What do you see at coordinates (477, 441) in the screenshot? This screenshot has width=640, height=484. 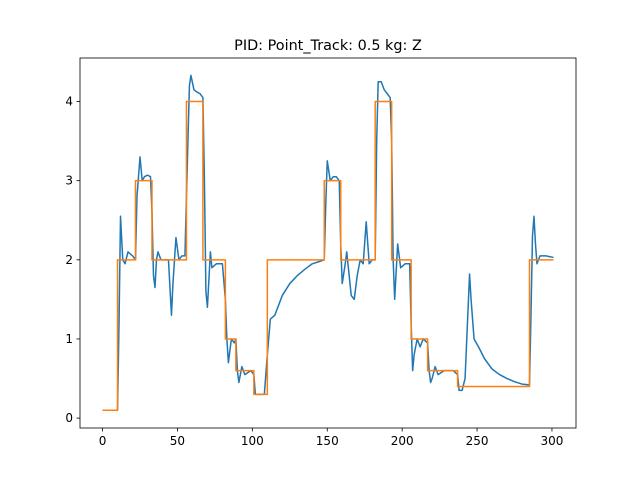 I see `x-tick-label: 250` at bounding box center [477, 441].